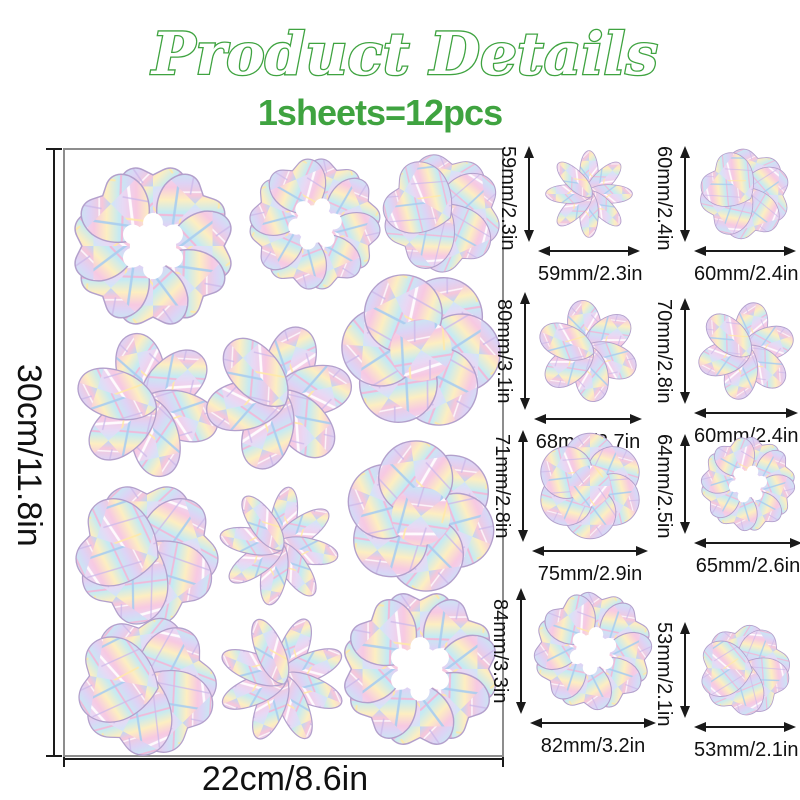 The image size is (800, 800). I want to click on size-spec-cell: 70mm/2.8in 60mm/2.4in, so click(726, 370).